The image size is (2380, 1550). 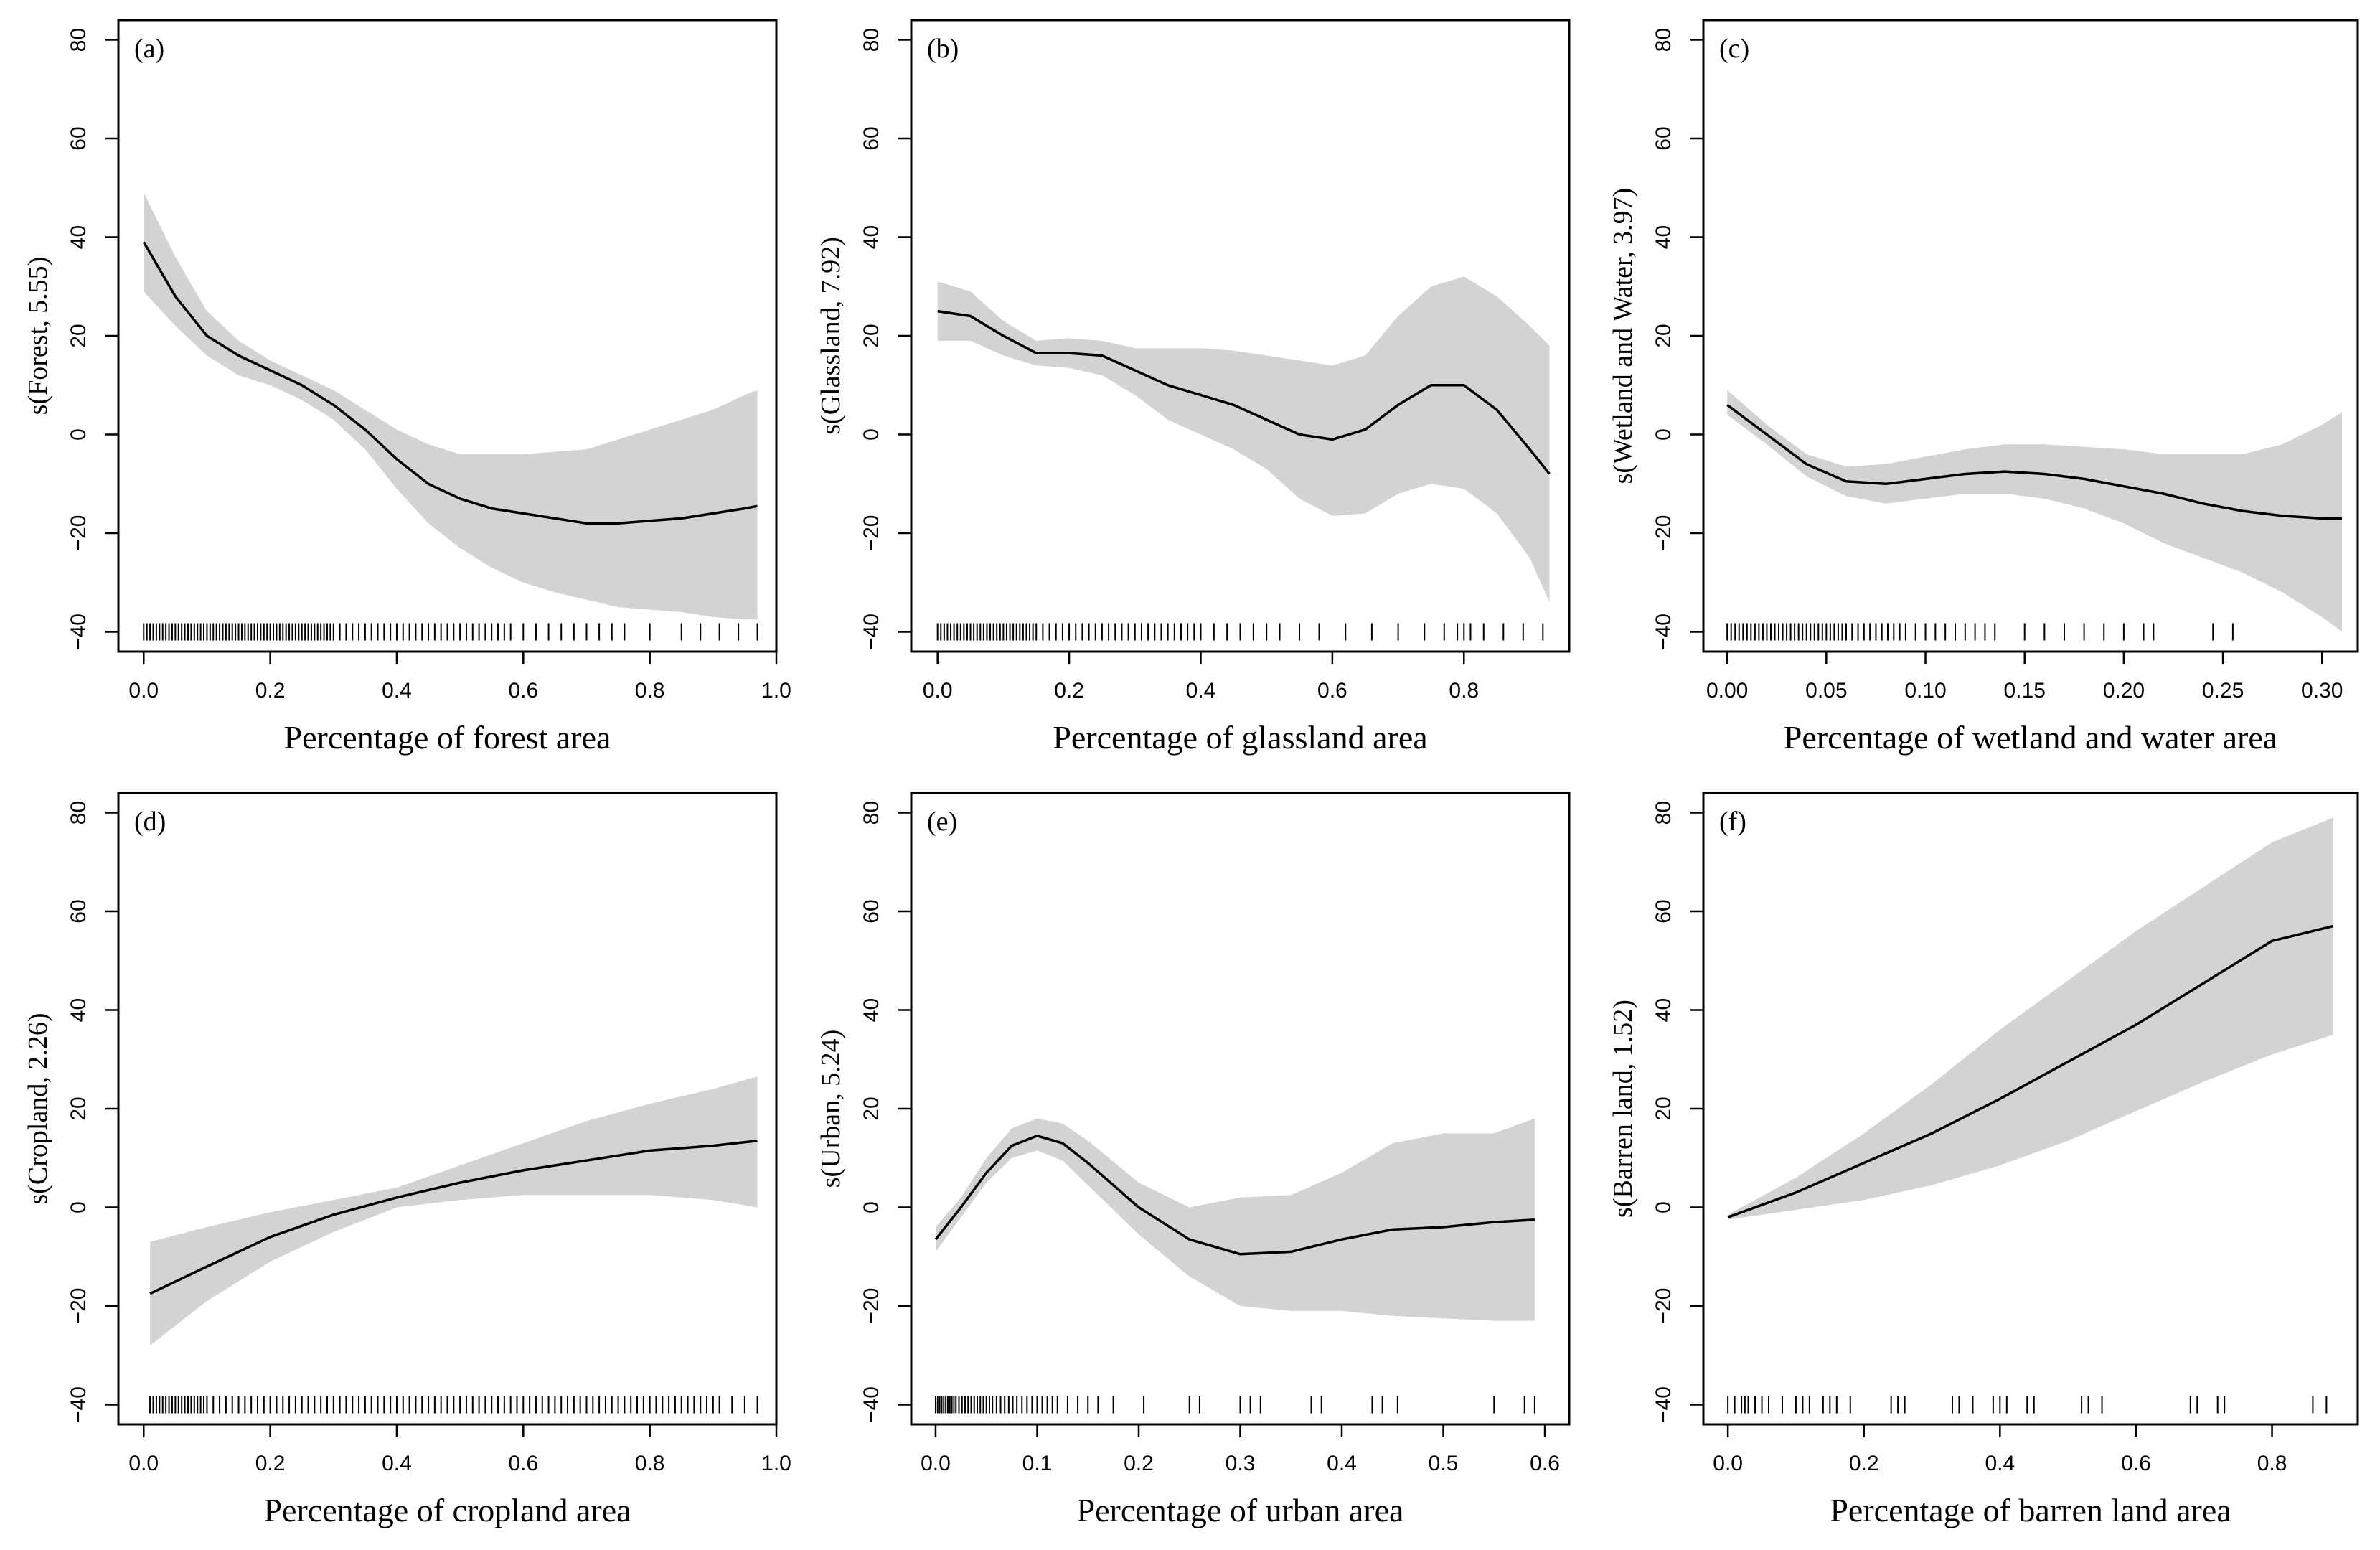 I want to click on panel-label: (f), so click(x=1732, y=822).